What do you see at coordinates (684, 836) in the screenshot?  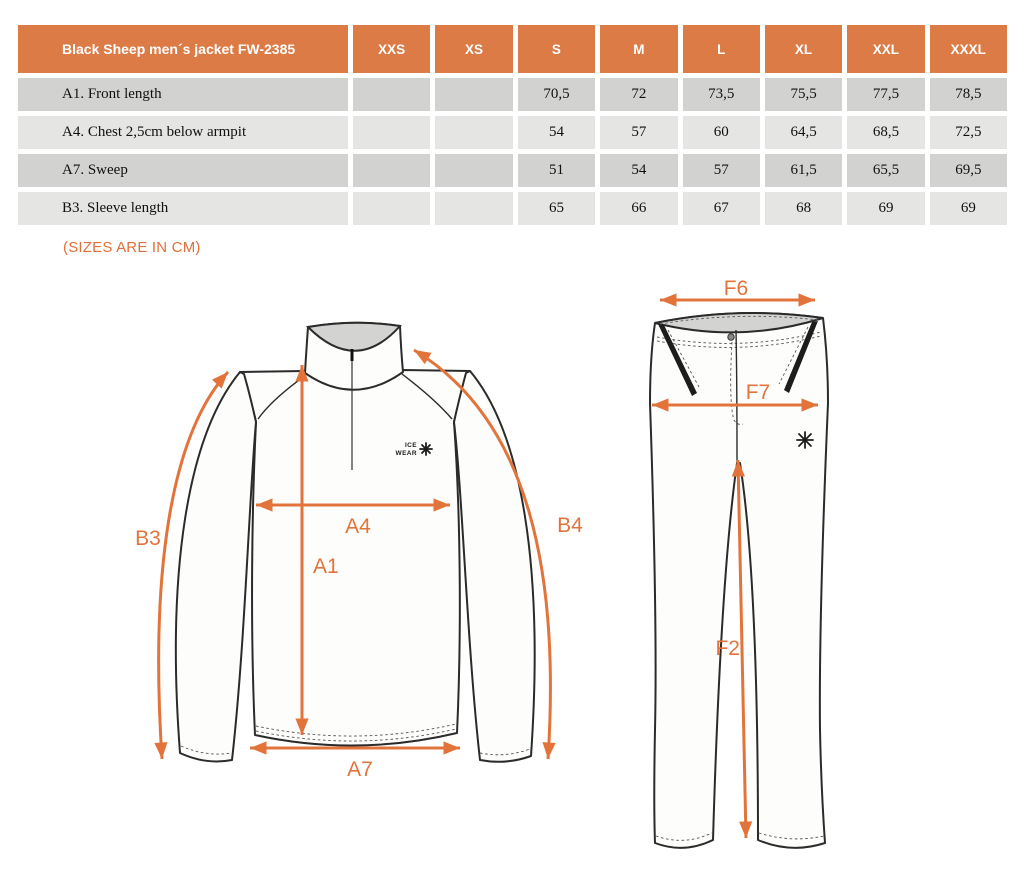 I see `left-hem-stitch` at bounding box center [684, 836].